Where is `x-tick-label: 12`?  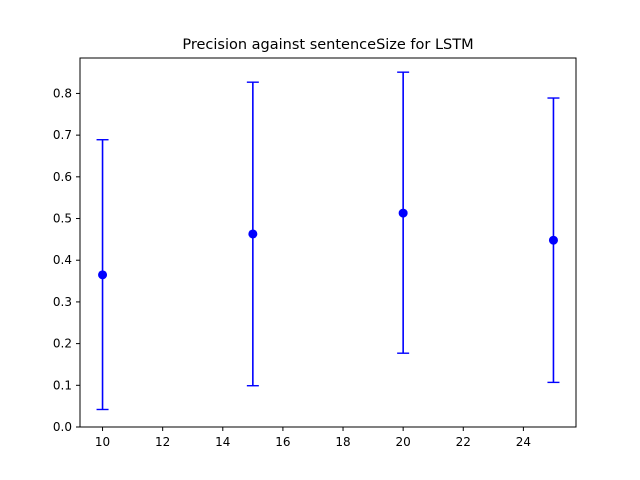 x-tick-label: 12 is located at coordinates (162, 442).